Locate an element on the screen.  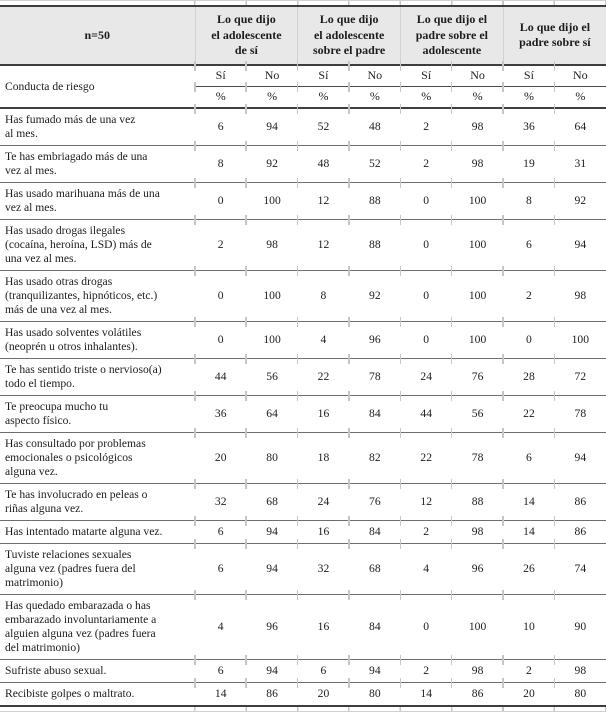
value-cell: 44 is located at coordinates (220, 374).